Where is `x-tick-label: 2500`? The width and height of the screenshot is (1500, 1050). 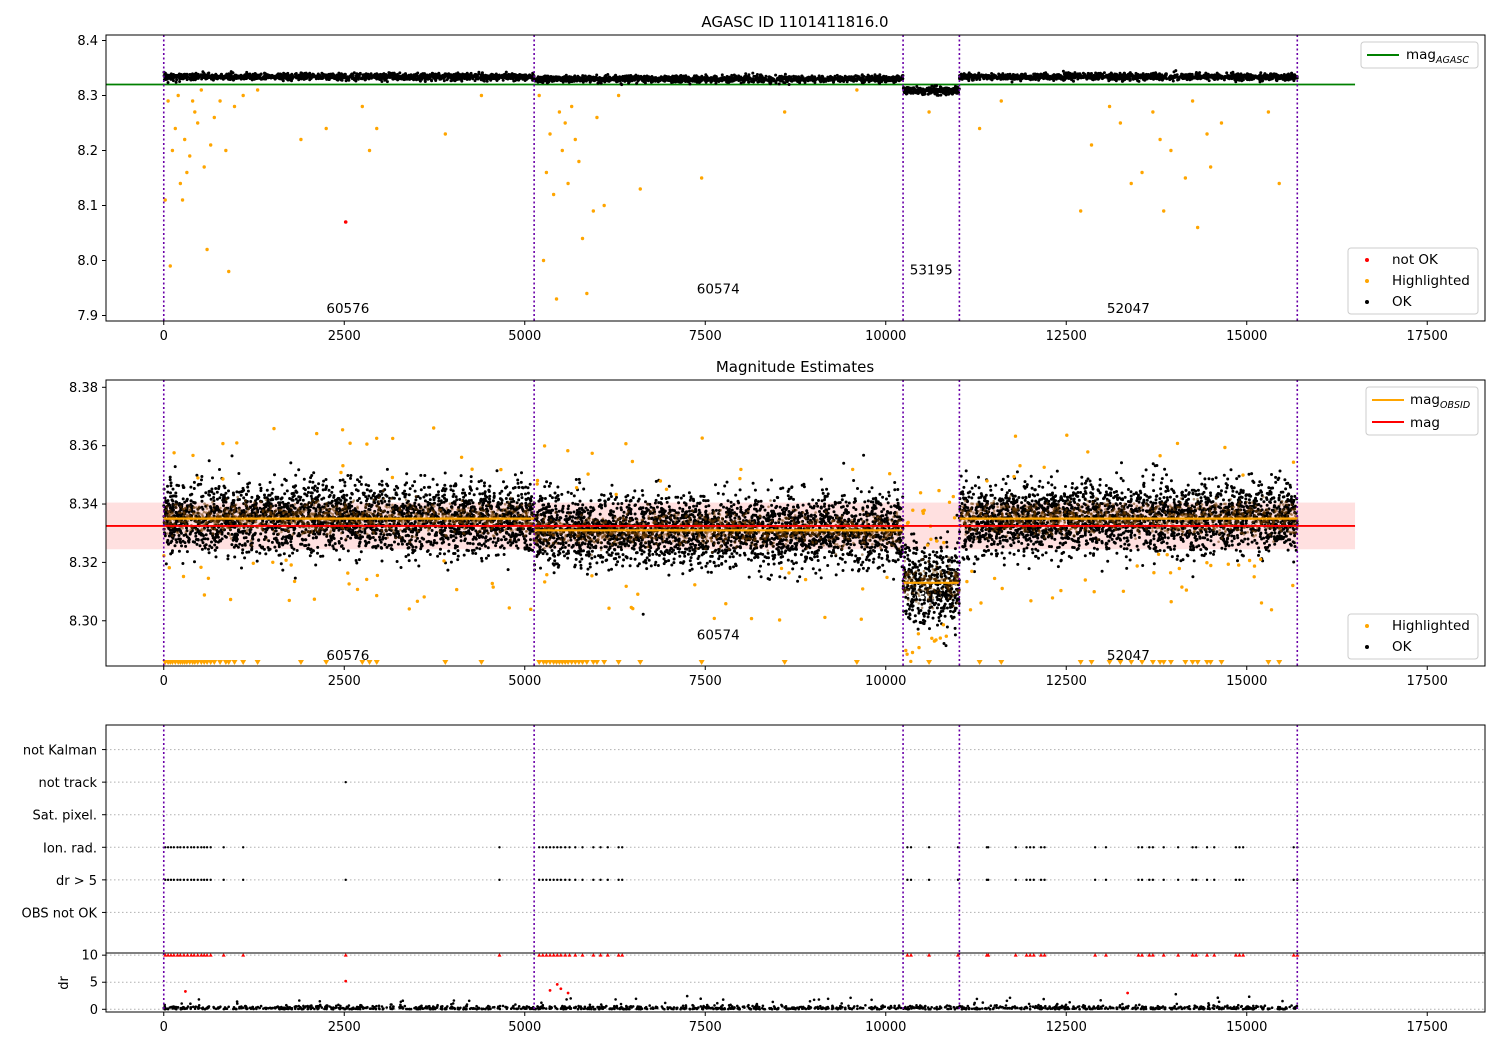
x-tick-label: 2500 is located at coordinates (344, 336).